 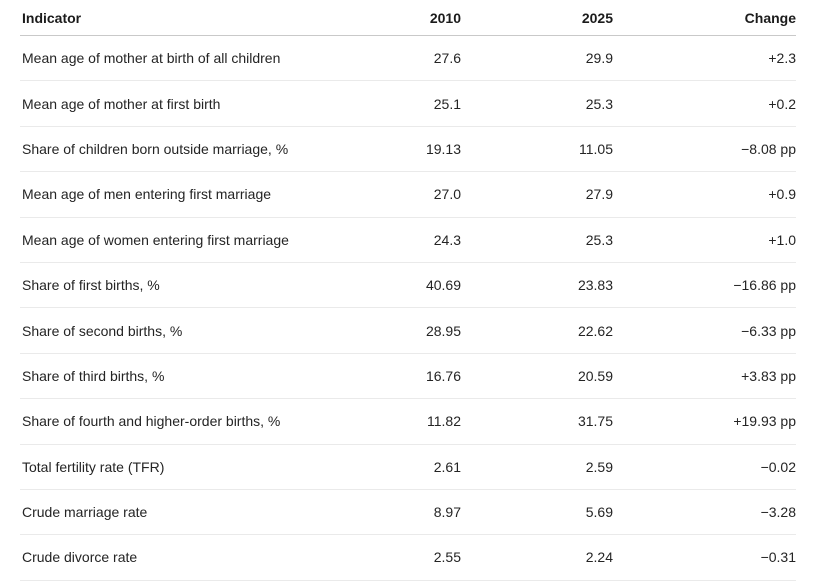 What do you see at coordinates (180, 330) in the screenshot?
I see `indicator-cell: Share of second births, %` at bounding box center [180, 330].